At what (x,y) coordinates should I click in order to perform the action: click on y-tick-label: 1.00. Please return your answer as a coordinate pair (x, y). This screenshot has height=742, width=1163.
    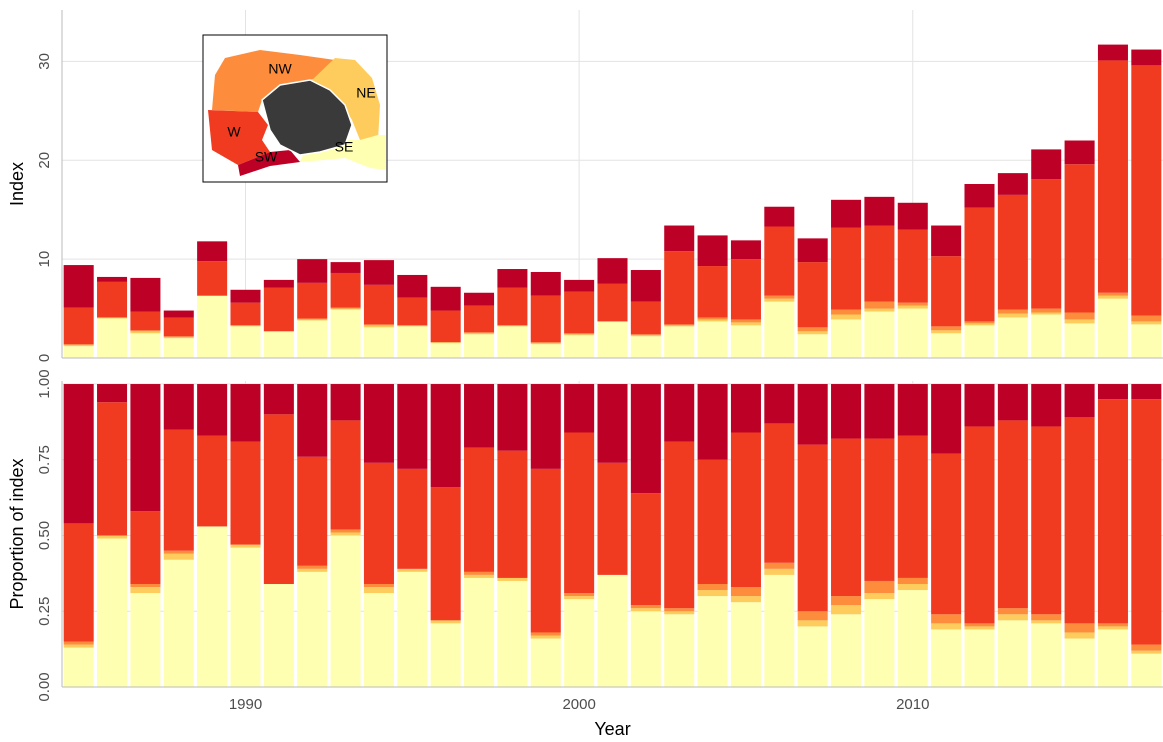
    Looking at the image, I should click on (44, 383).